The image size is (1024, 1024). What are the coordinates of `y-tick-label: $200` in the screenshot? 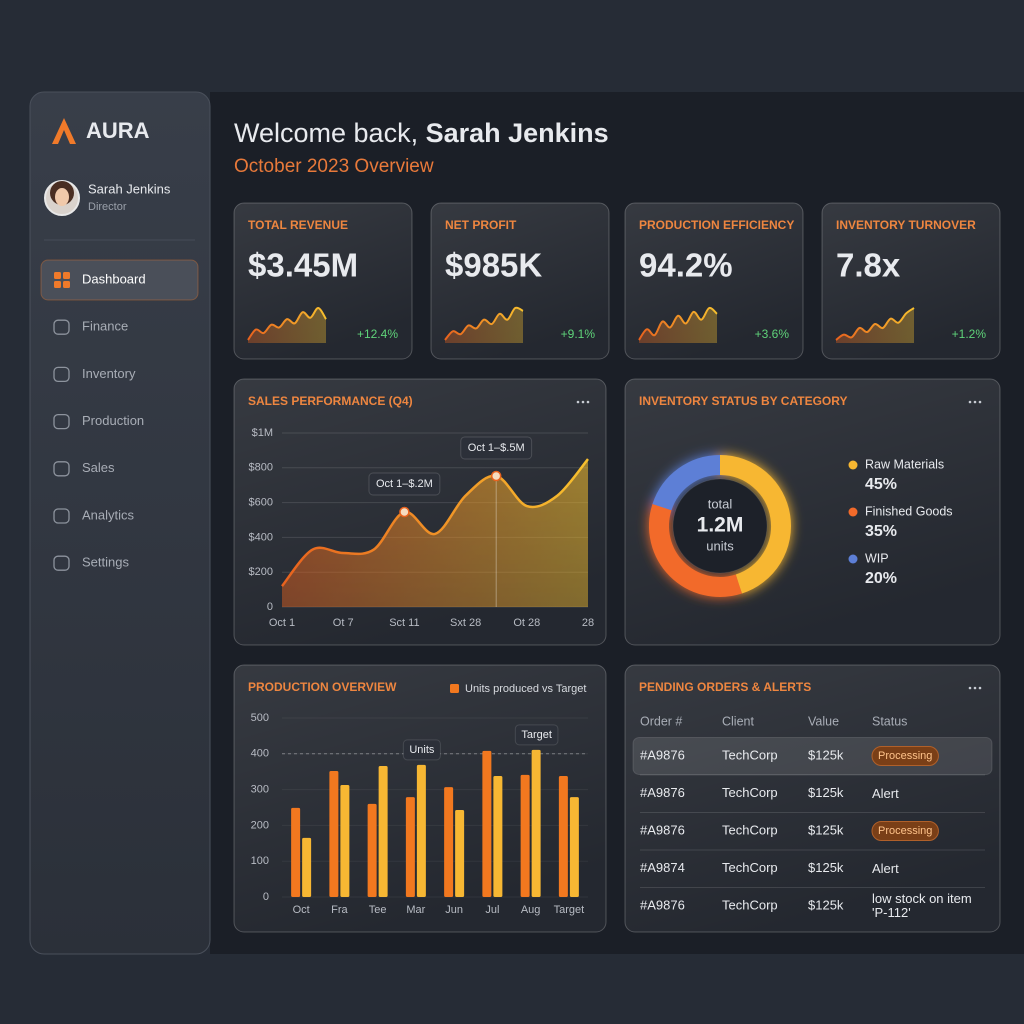 It's located at (261, 572).